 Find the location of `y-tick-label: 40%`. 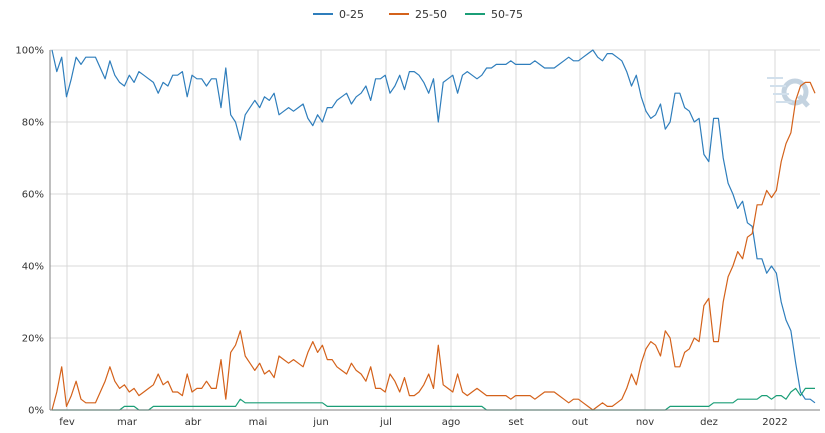

y-tick-label: 40% is located at coordinates (33, 267).